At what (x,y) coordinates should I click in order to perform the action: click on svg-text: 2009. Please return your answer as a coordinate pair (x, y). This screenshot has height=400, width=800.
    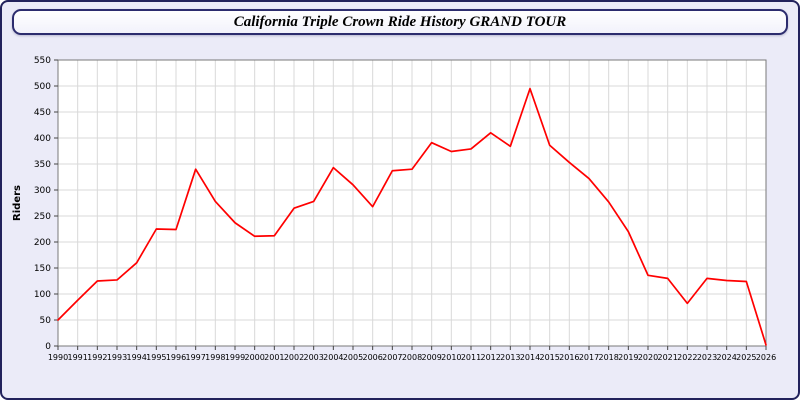
    Looking at the image, I should click on (431, 357).